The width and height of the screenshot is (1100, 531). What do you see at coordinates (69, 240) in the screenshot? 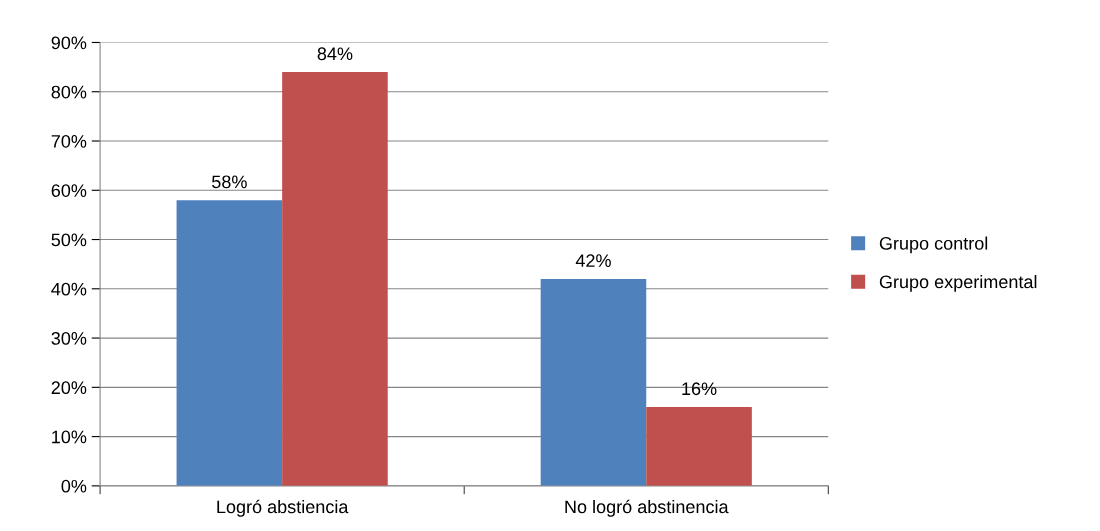
I see `y-tick-label: 50%` at bounding box center [69, 240].